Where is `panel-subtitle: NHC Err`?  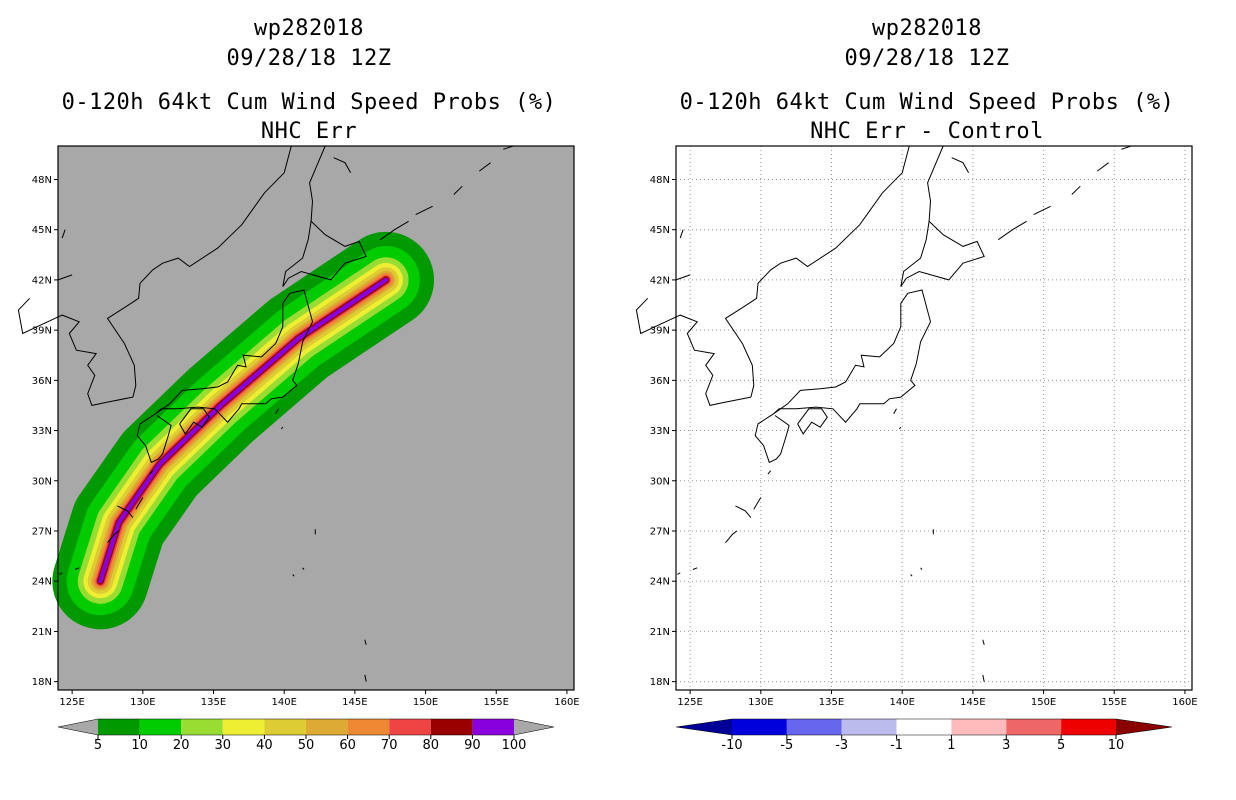 panel-subtitle: NHC Err is located at coordinates (309, 131).